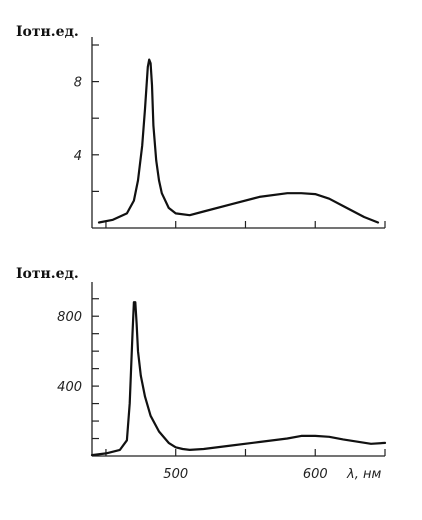  What do you see at coordinates (315, 474) in the screenshot?
I see `x-tick-label: 600` at bounding box center [315, 474].